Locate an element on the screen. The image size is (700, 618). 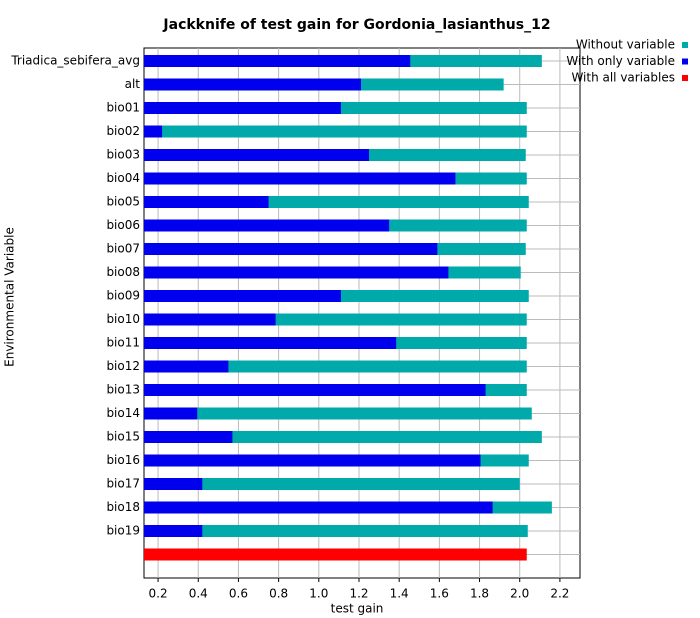
y-tick-label: bio14 is located at coordinates (123, 413).